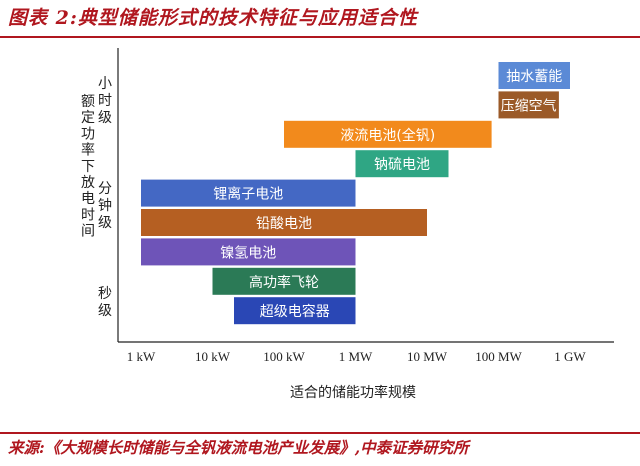  I want to click on y-group-label-char: 秒, so click(105, 294).